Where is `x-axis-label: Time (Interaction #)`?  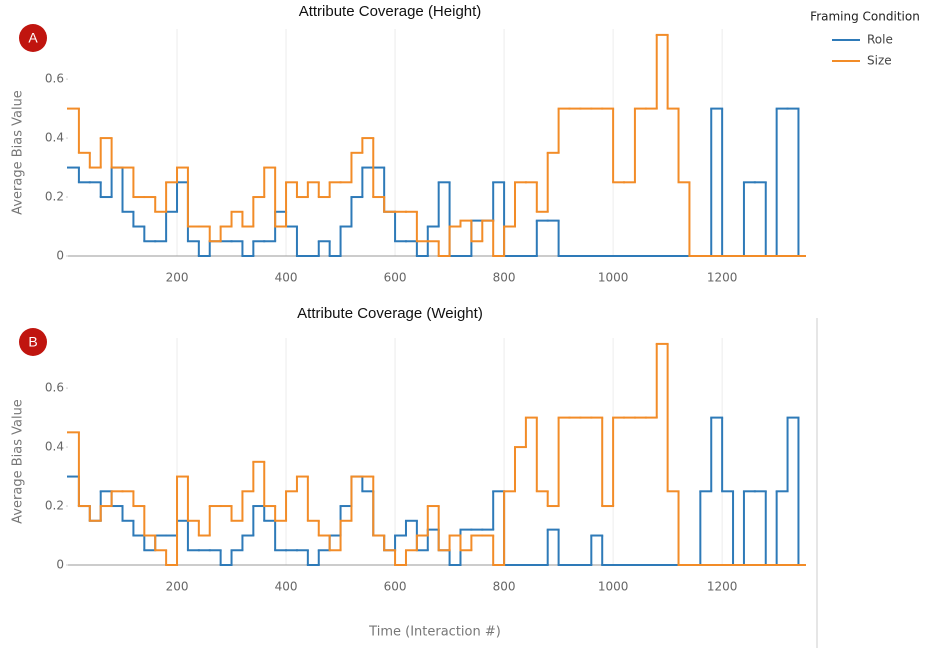 x-axis-label: Time (Interaction #) is located at coordinates (434, 632).